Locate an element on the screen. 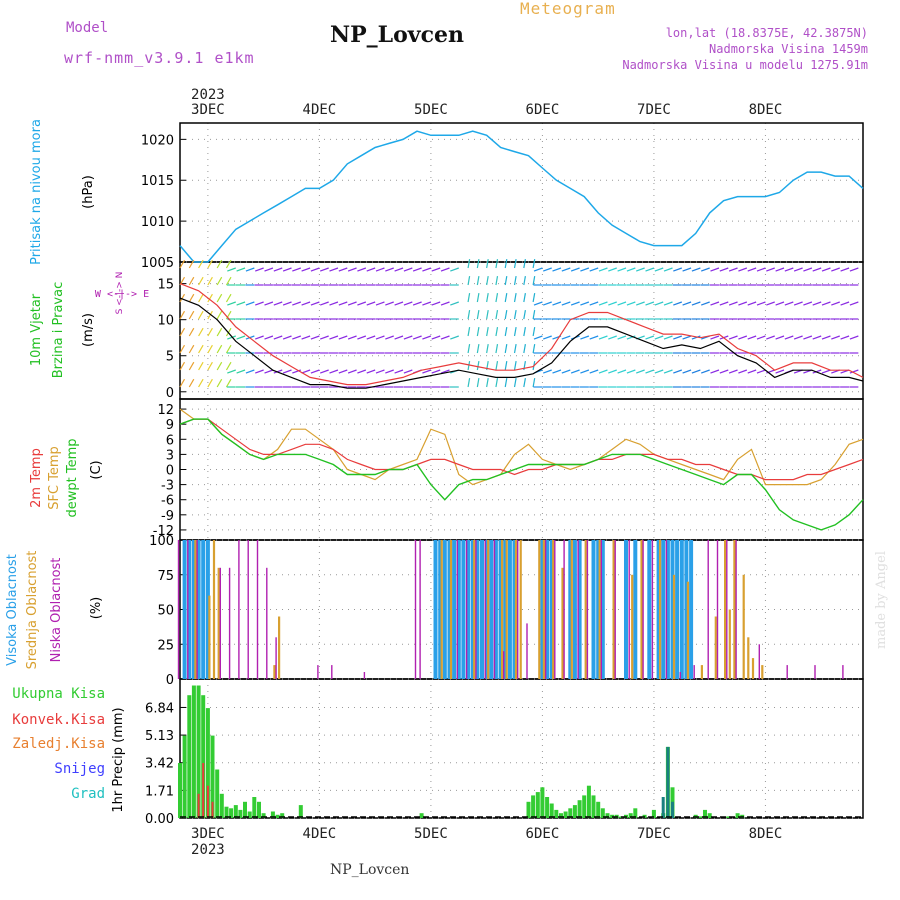 The height and width of the screenshot is (900, 900). precip-legend-item: Snijeg is located at coordinates (79, 769).